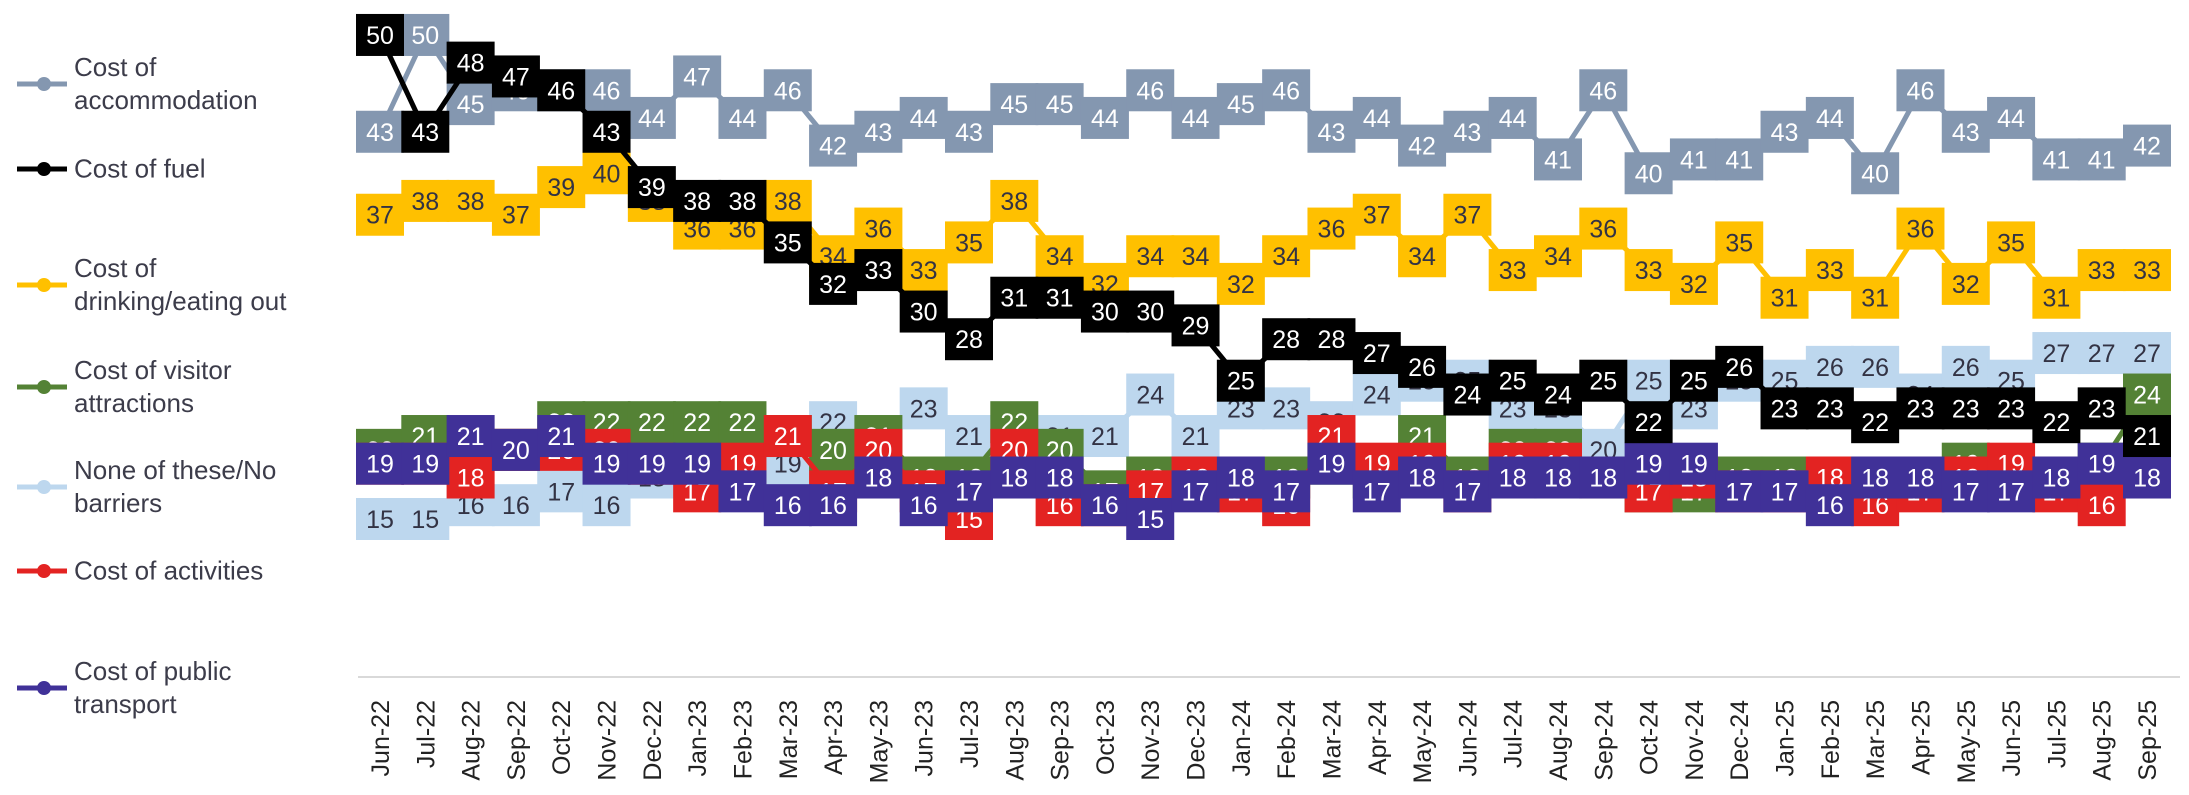 The height and width of the screenshot is (795, 2189). What do you see at coordinates (878, 230) in the screenshot?
I see `data-label: 36` at bounding box center [878, 230].